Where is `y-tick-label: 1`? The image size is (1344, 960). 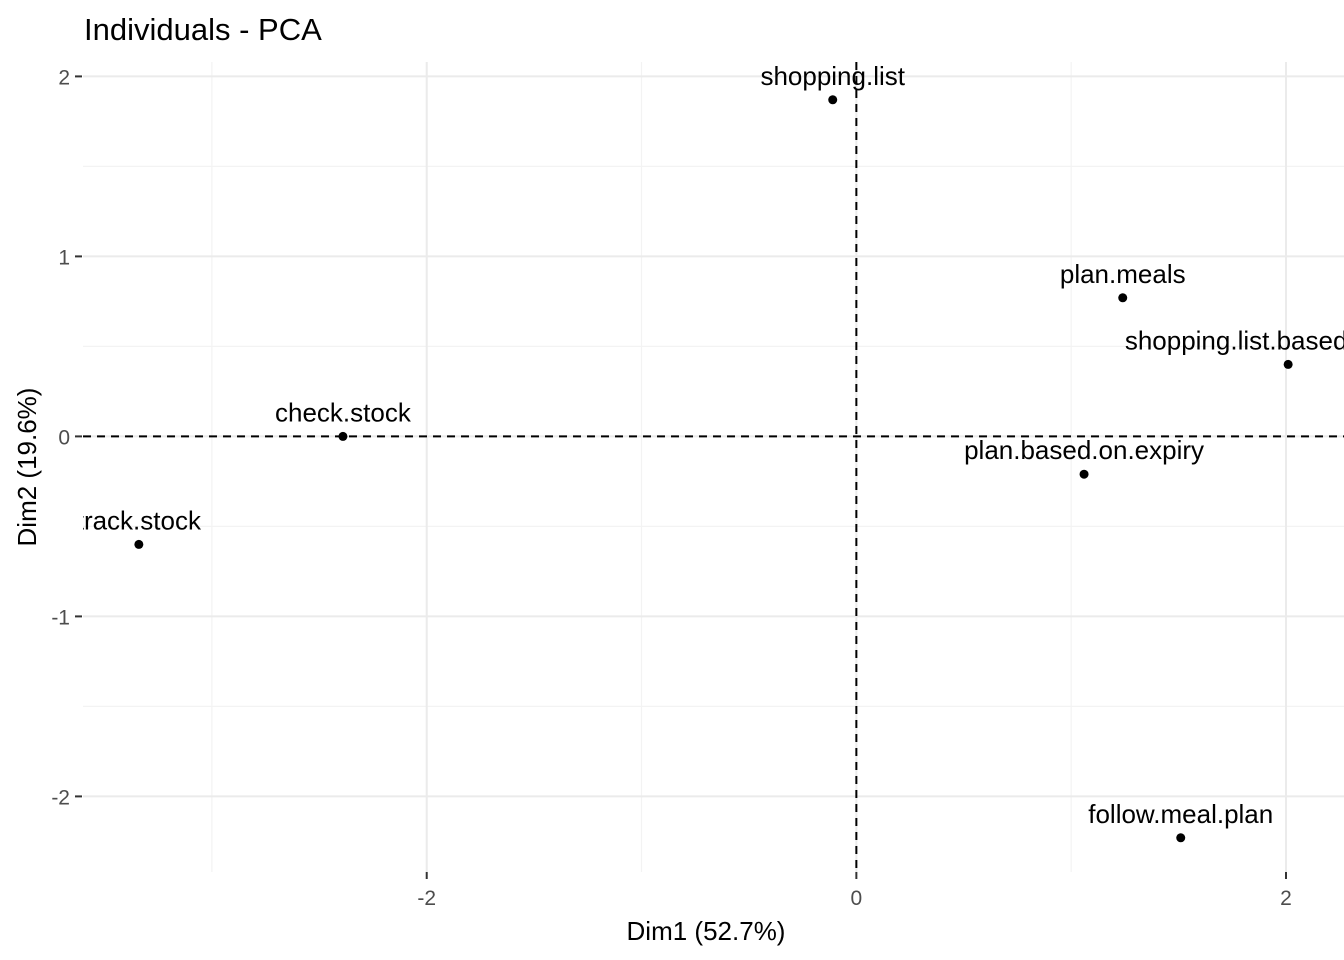
y-tick-label: 1 is located at coordinates (64, 257).